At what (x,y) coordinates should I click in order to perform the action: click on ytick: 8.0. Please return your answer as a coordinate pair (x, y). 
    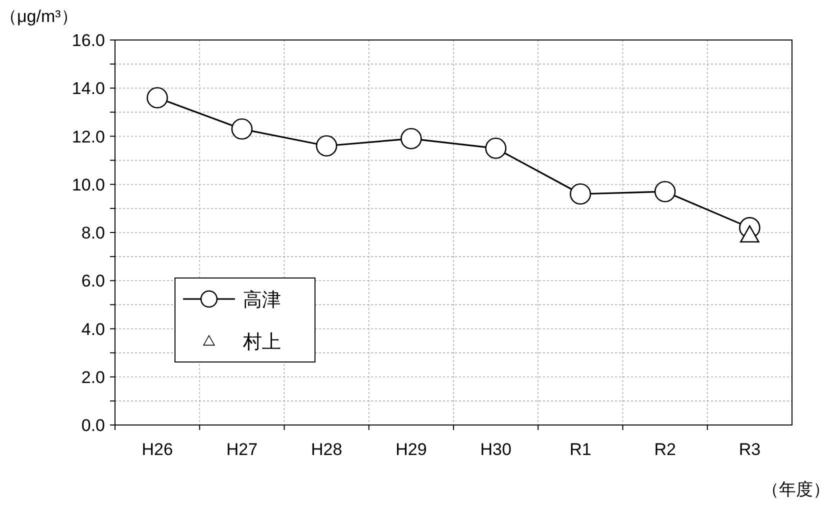
    Looking at the image, I should click on (93, 233).